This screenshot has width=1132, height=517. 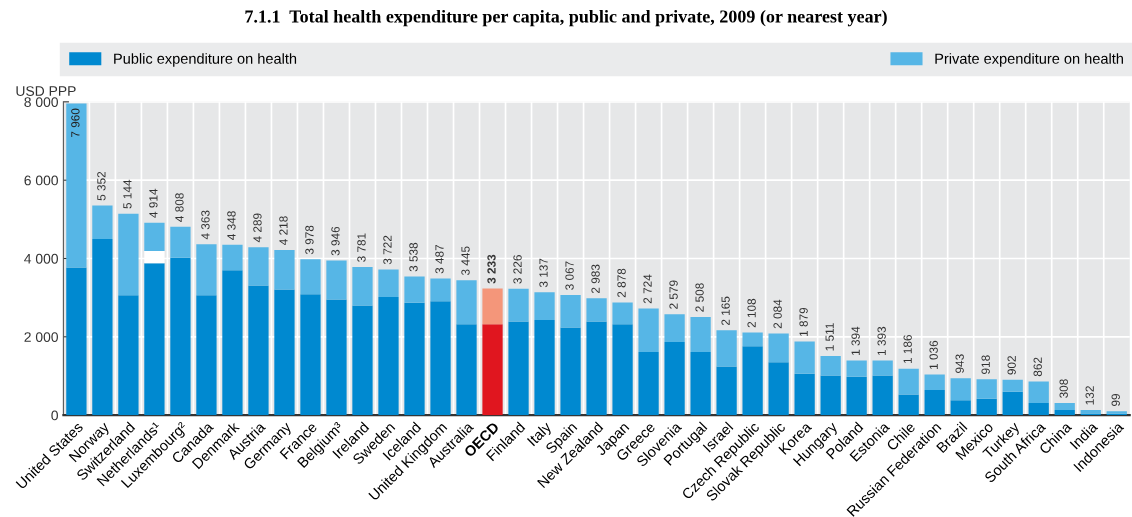 I want to click on total-label: 4 348, so click(x=231, y=225).